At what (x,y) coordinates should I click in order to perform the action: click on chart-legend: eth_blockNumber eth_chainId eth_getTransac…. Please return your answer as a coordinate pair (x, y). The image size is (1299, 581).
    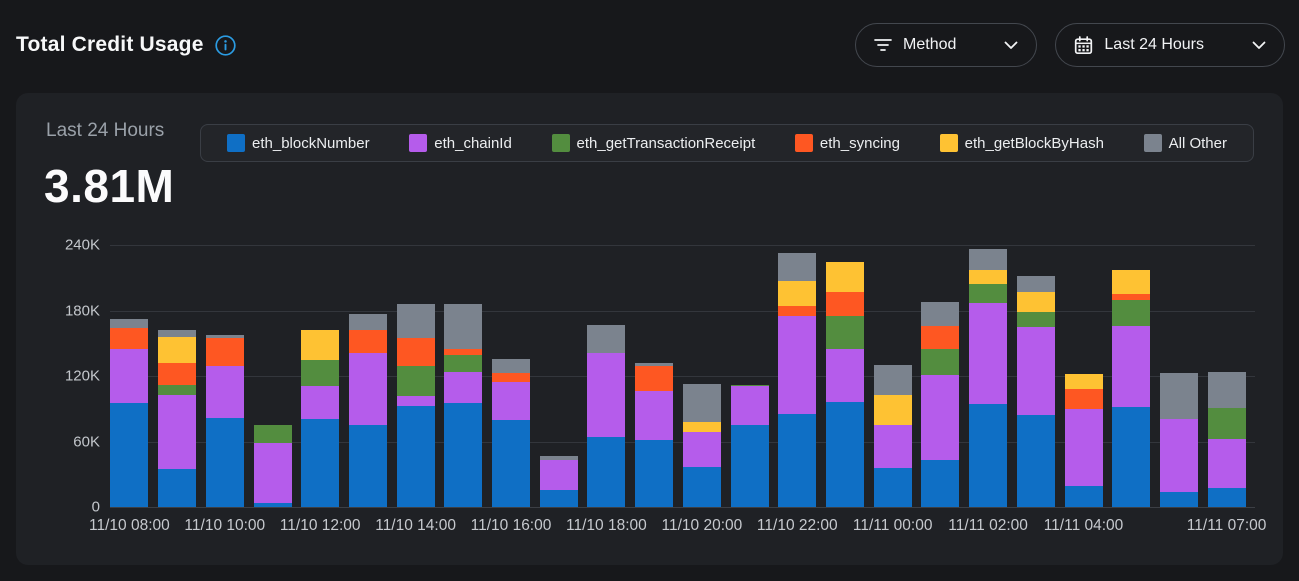
    Looking at the image, I should click on (727, 143).